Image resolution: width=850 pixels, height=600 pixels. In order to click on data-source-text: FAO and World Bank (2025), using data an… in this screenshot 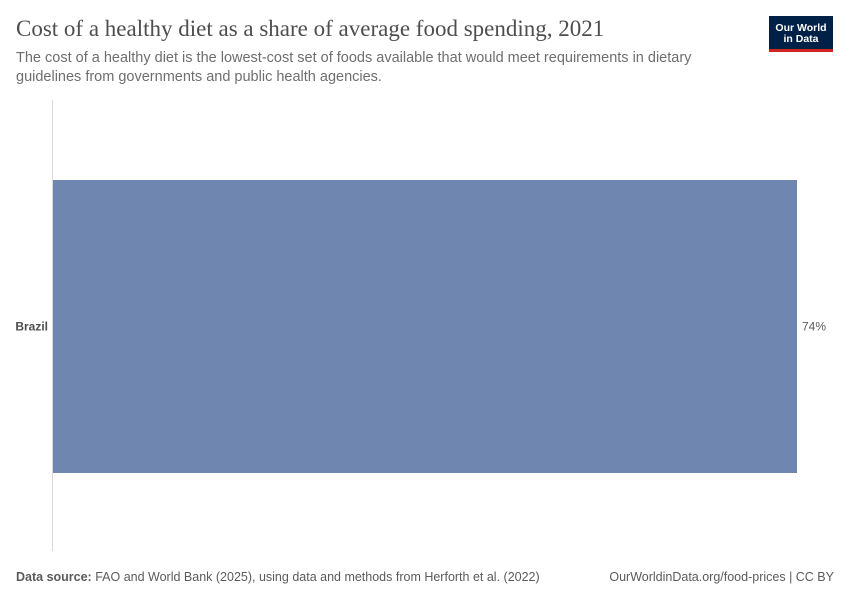, I will do `click(317, 577)`.